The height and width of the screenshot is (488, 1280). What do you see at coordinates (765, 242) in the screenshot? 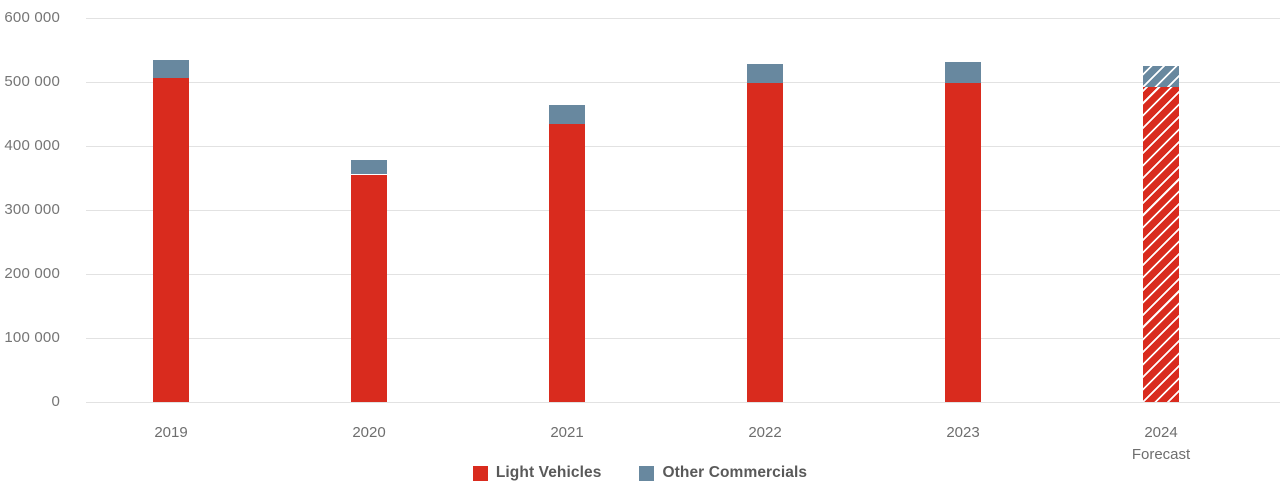
I see `bar-segment-light-vehicles-2022` at bounding box center [765, 242].